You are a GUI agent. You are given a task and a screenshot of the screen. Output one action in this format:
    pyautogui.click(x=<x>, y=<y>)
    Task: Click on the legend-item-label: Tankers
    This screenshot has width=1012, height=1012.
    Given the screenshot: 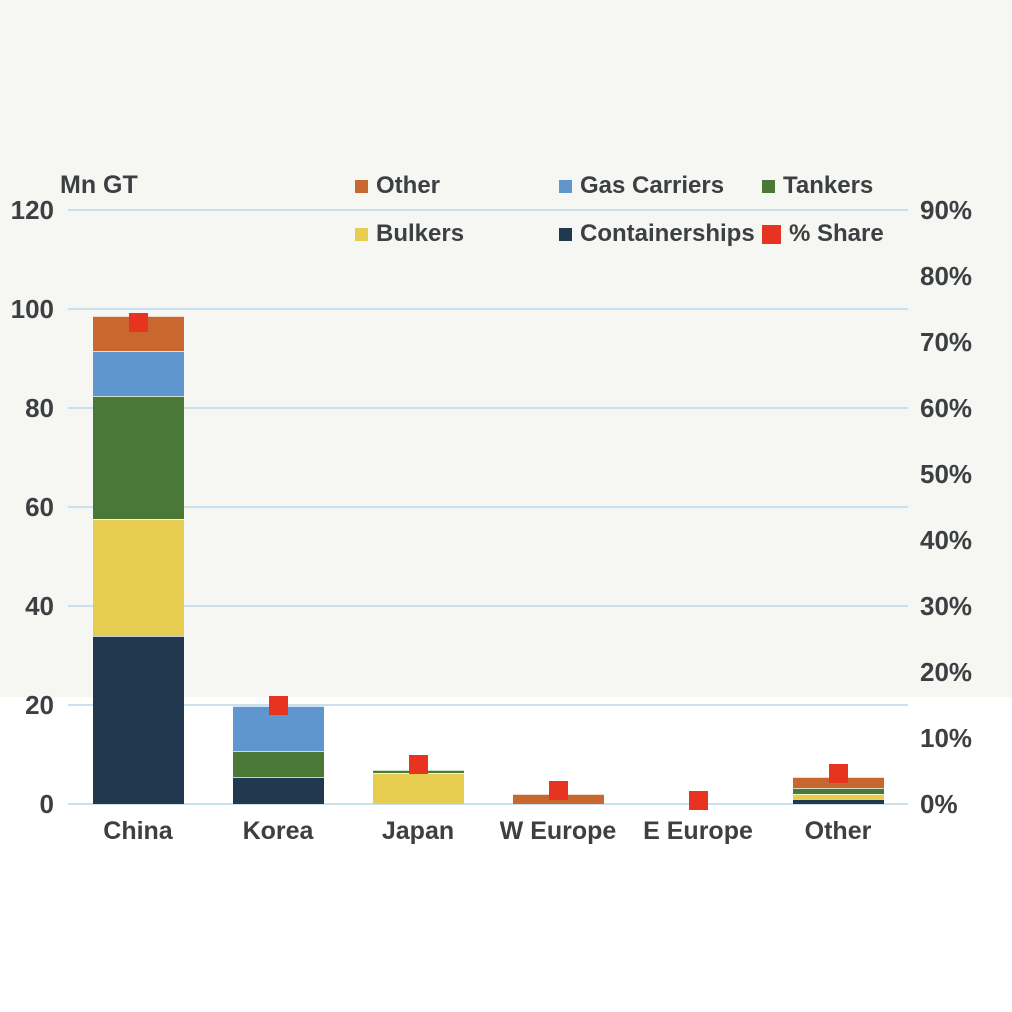 What is the action you would take?
    pyautogui.click(x=828, y=185)
    